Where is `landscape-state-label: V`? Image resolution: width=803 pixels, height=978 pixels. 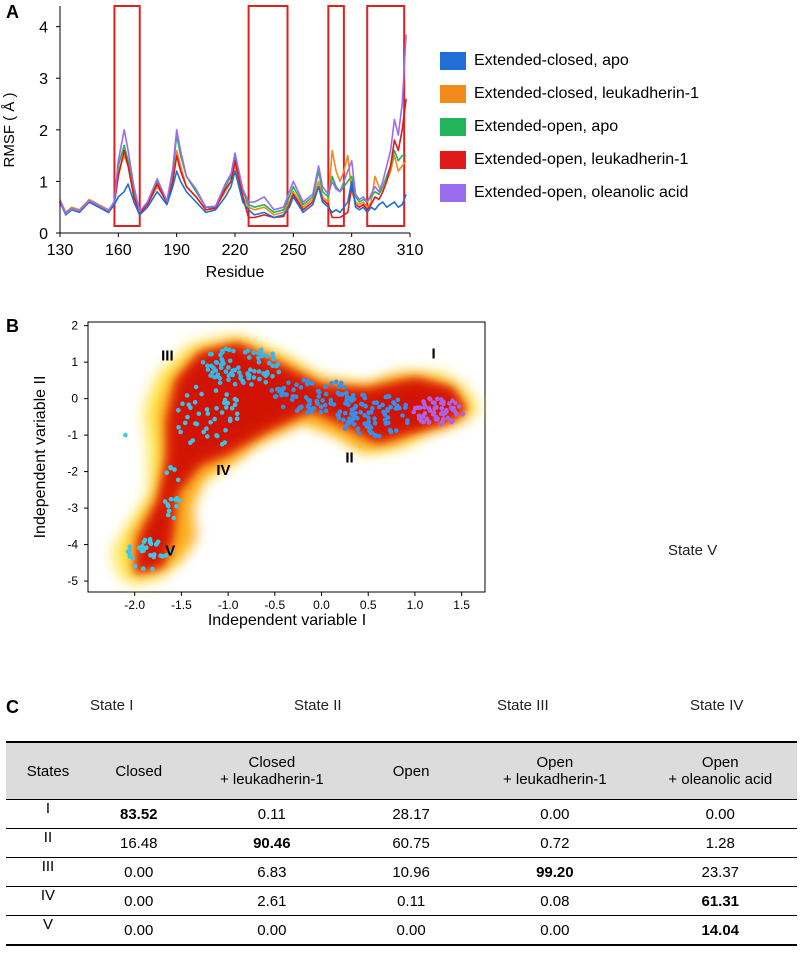 landscape-state-label: V is located at coordinates (170, 551).